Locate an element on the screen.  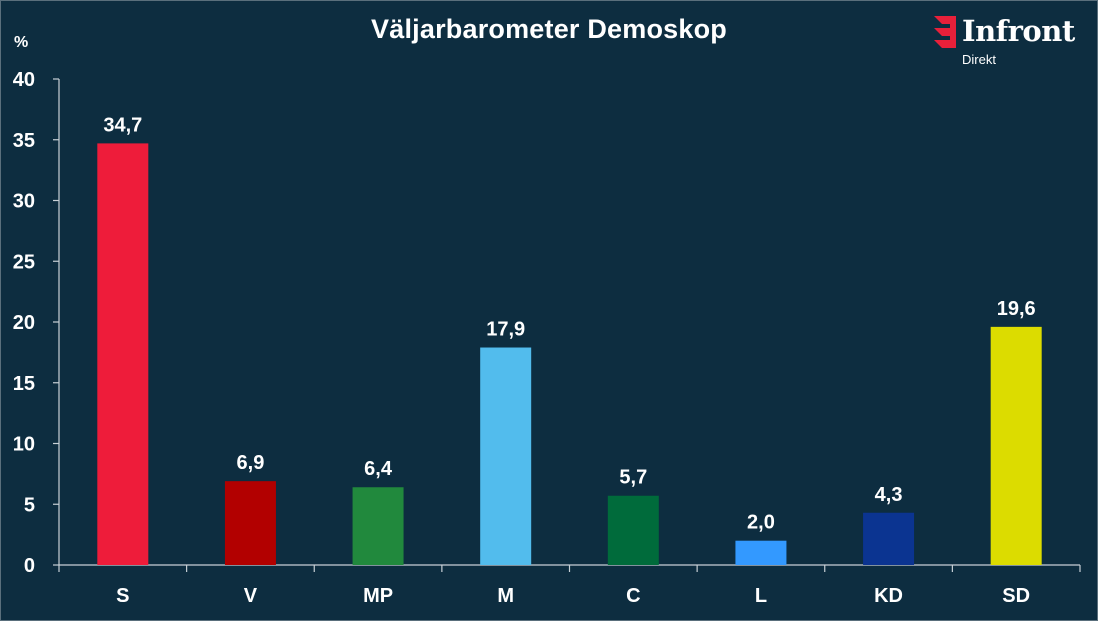
y-tick-label: 25 is located at coordinates (24, 262).